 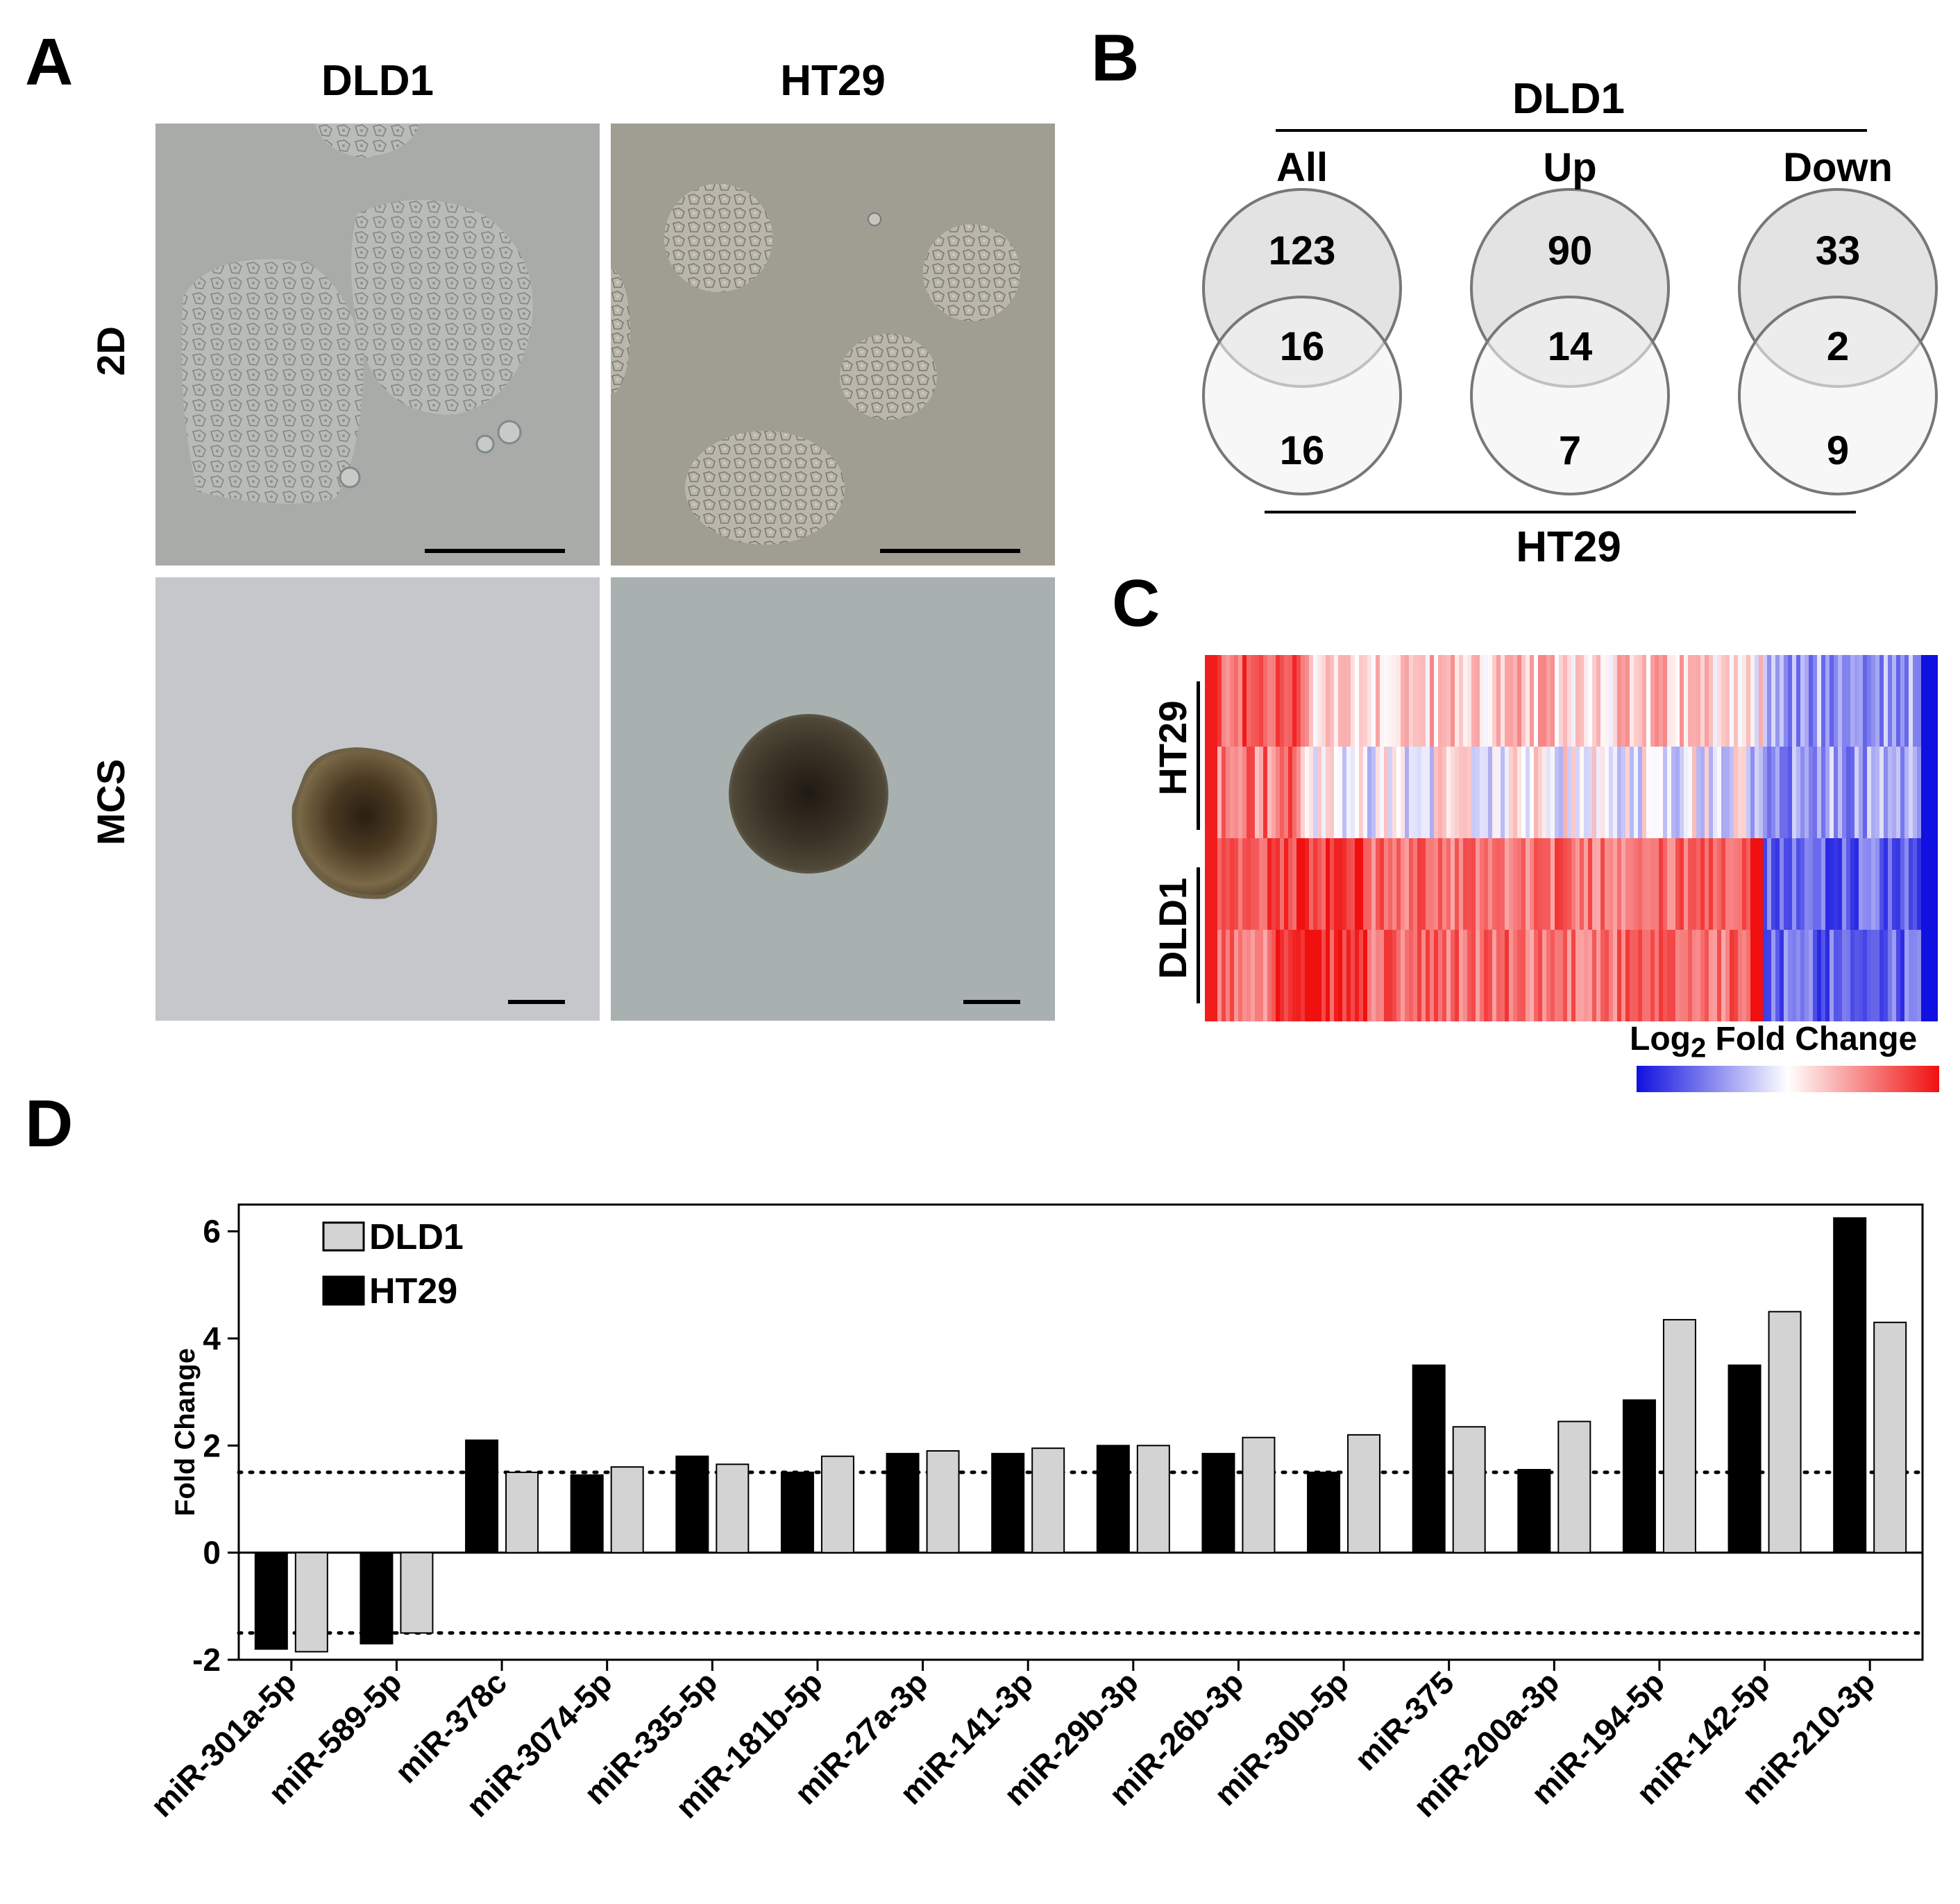 What do you see at coordinates (212, 1445) in the screenshot?
I see `y-tick-label: 2` at bounding box center [212, 1445].